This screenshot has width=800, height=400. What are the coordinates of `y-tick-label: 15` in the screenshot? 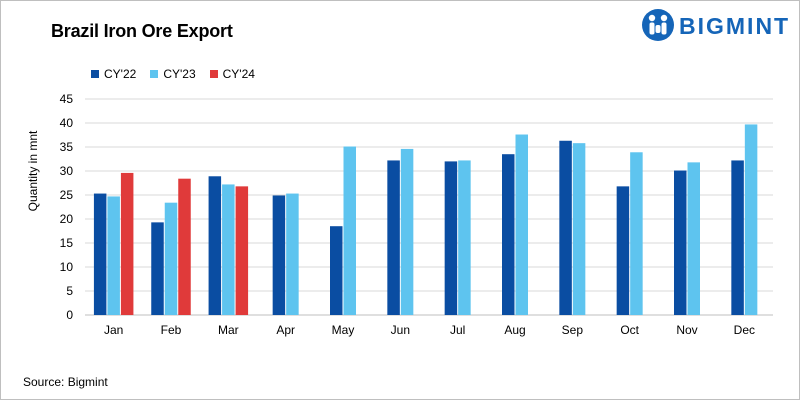 It's located at (67, 243).